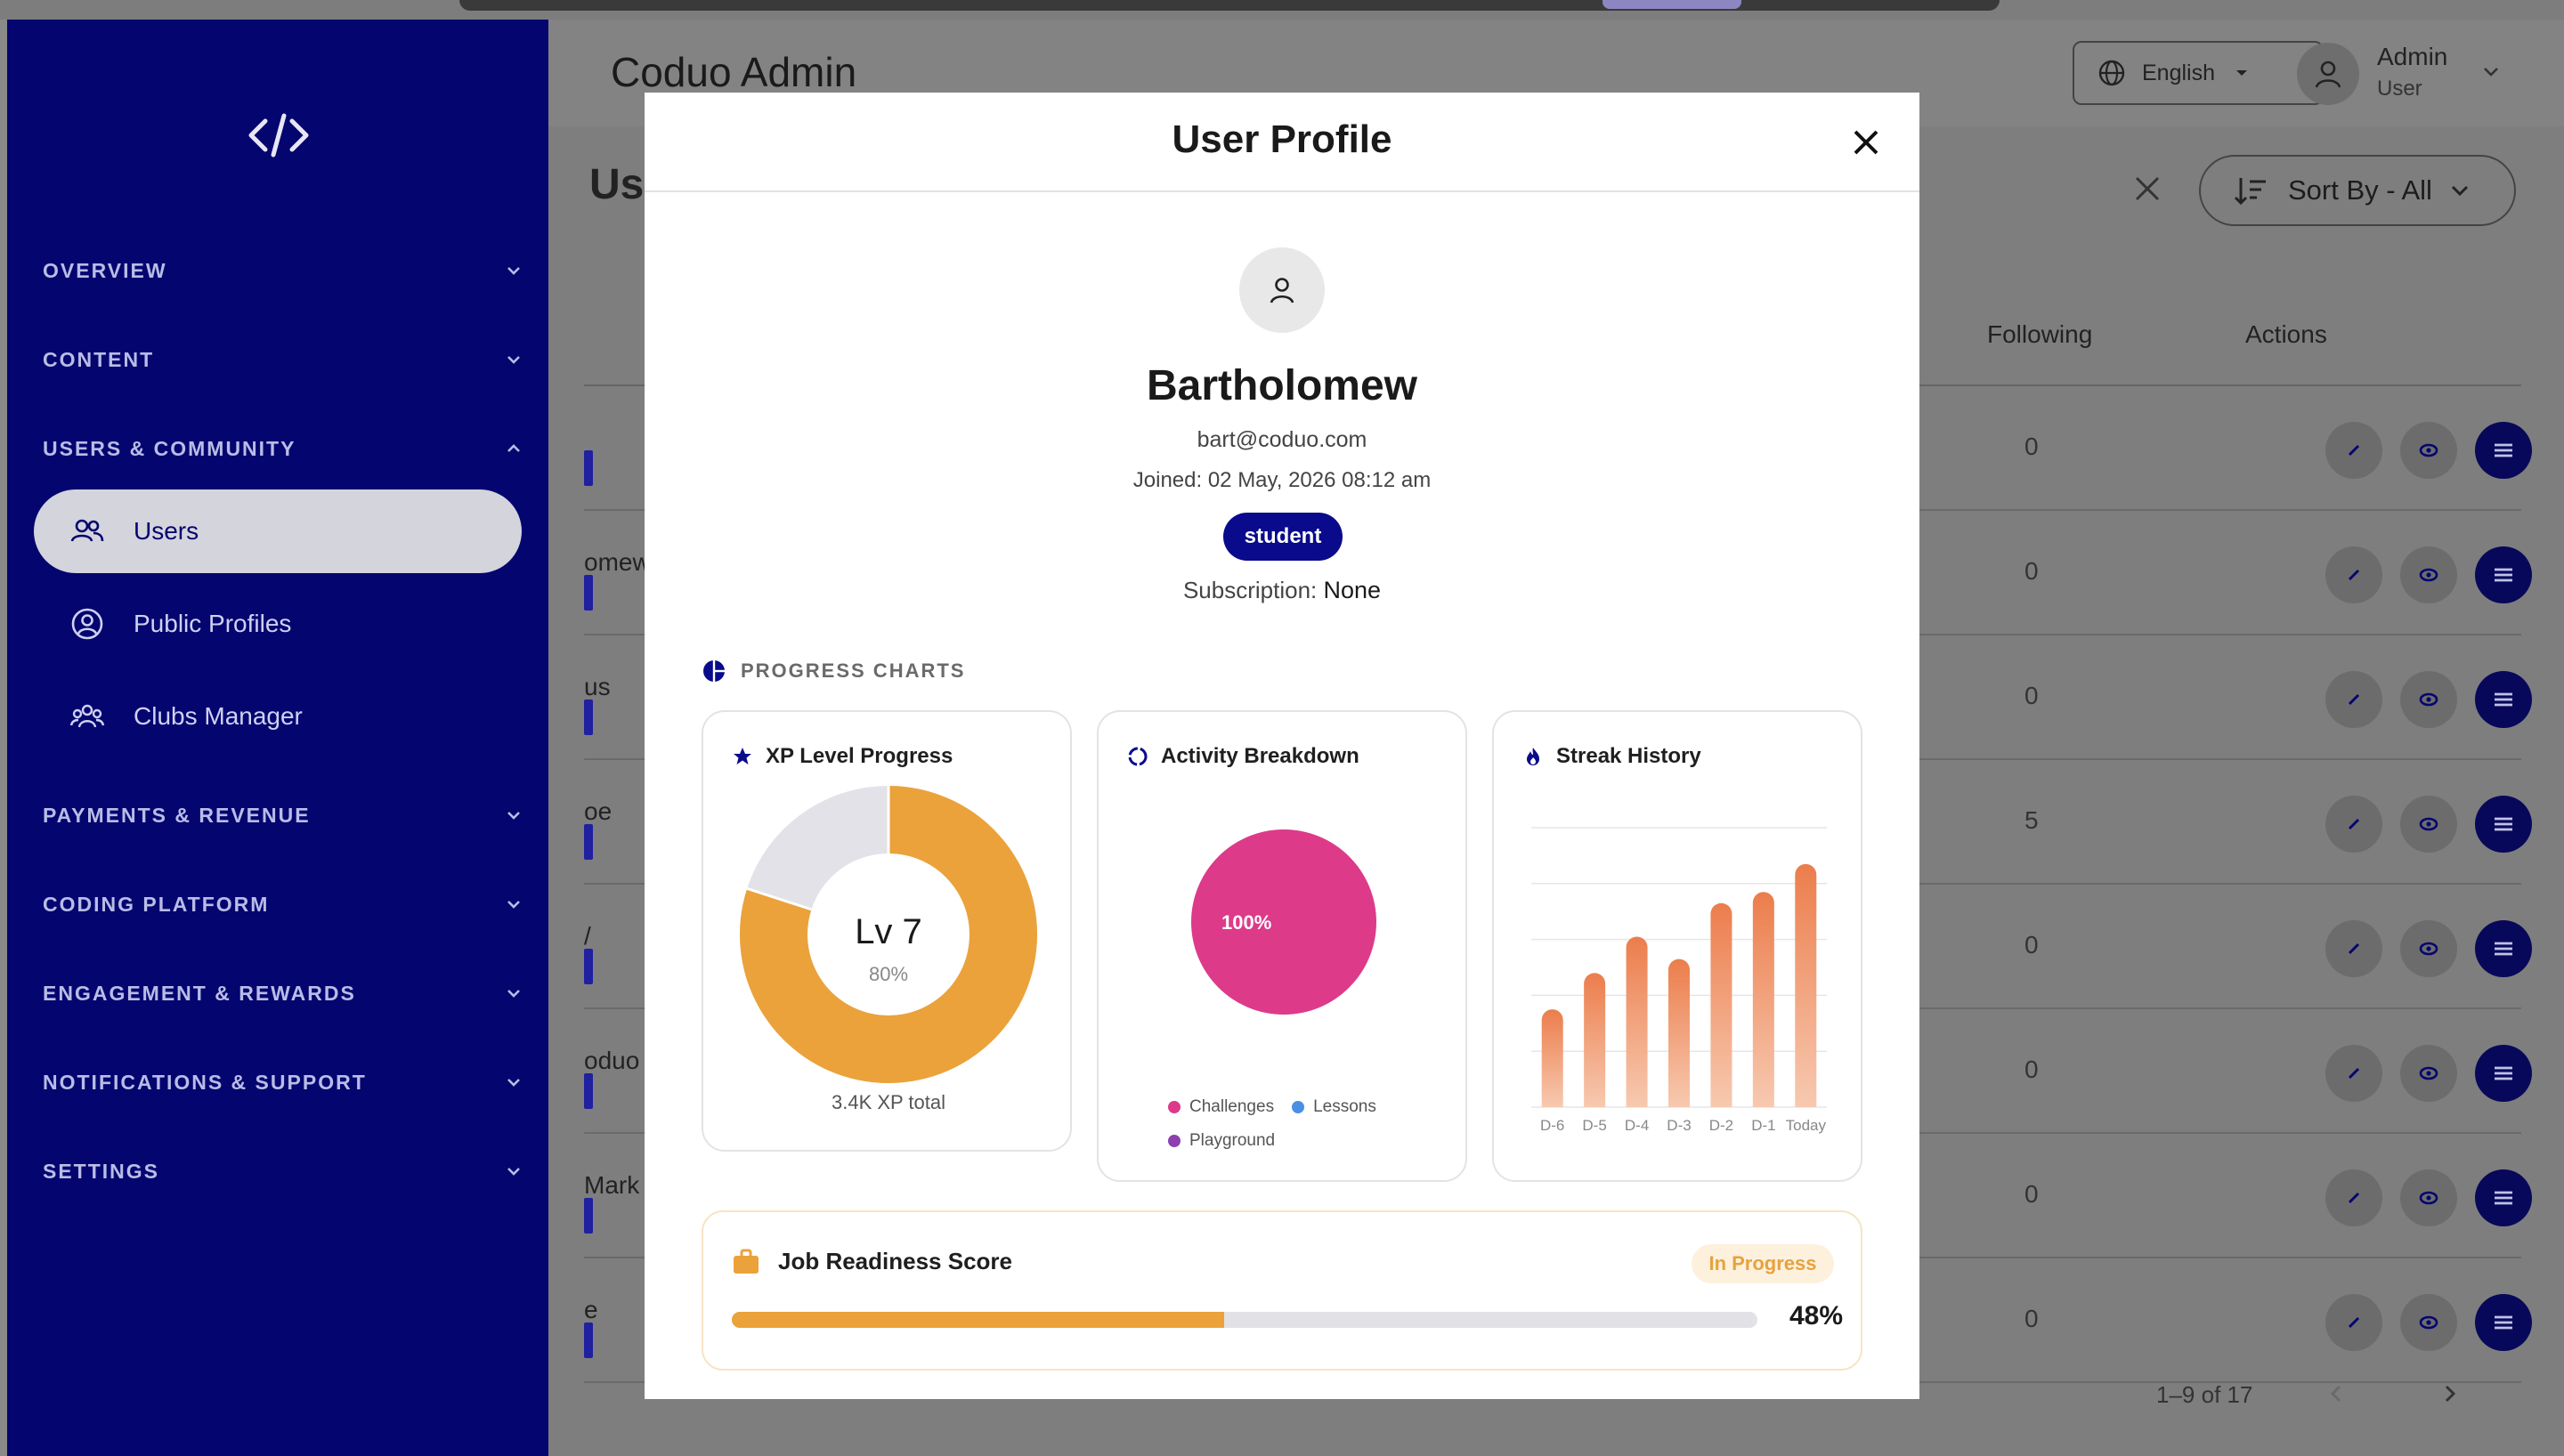 The height and width of the screenshot is (1456, 2564). I want to click on clear-filter-icon, so click(2147, 188).